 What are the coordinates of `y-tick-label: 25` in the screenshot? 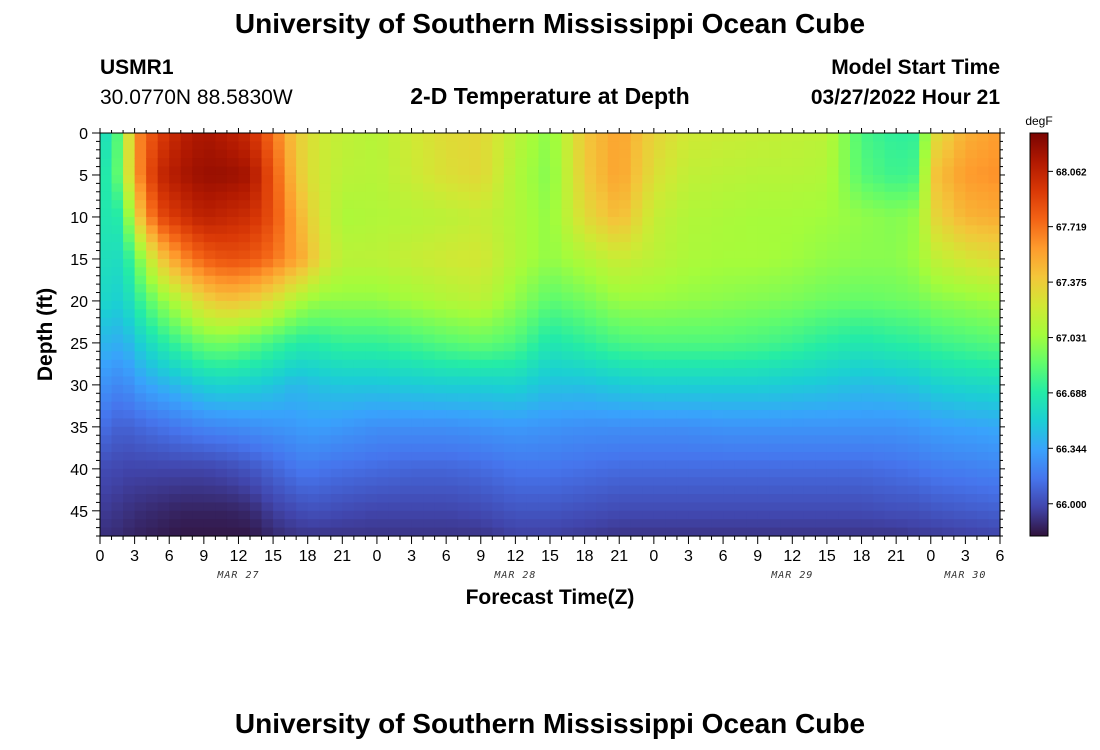 It's located at (79, 344).